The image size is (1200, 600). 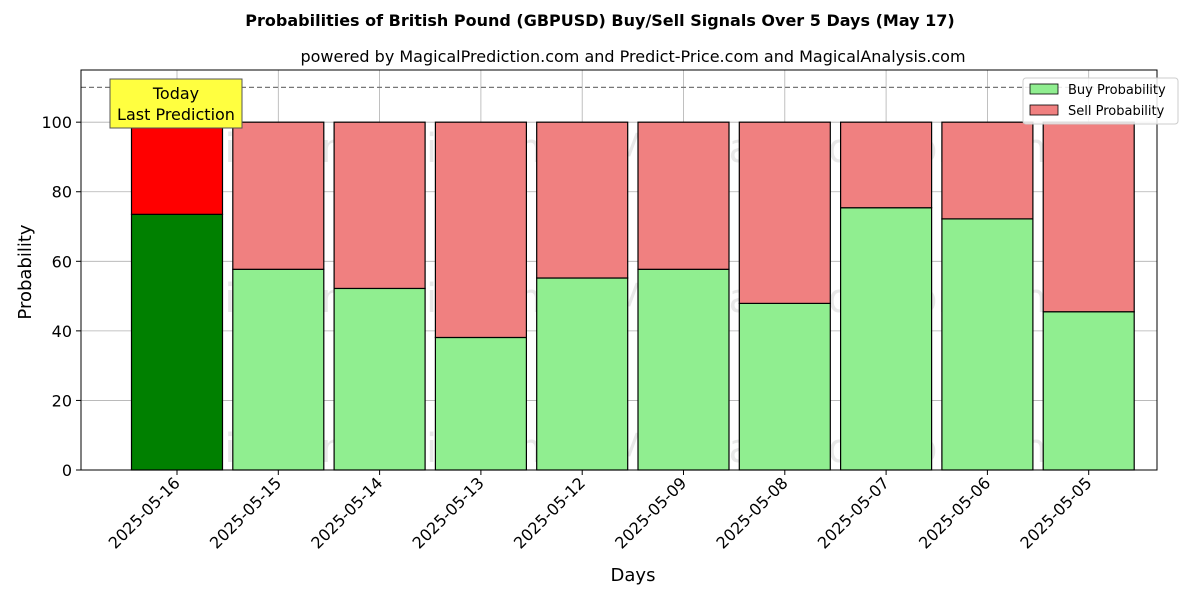 I want to click on x-tick-label: 2025-05-05, so click(x=1055, y=512).